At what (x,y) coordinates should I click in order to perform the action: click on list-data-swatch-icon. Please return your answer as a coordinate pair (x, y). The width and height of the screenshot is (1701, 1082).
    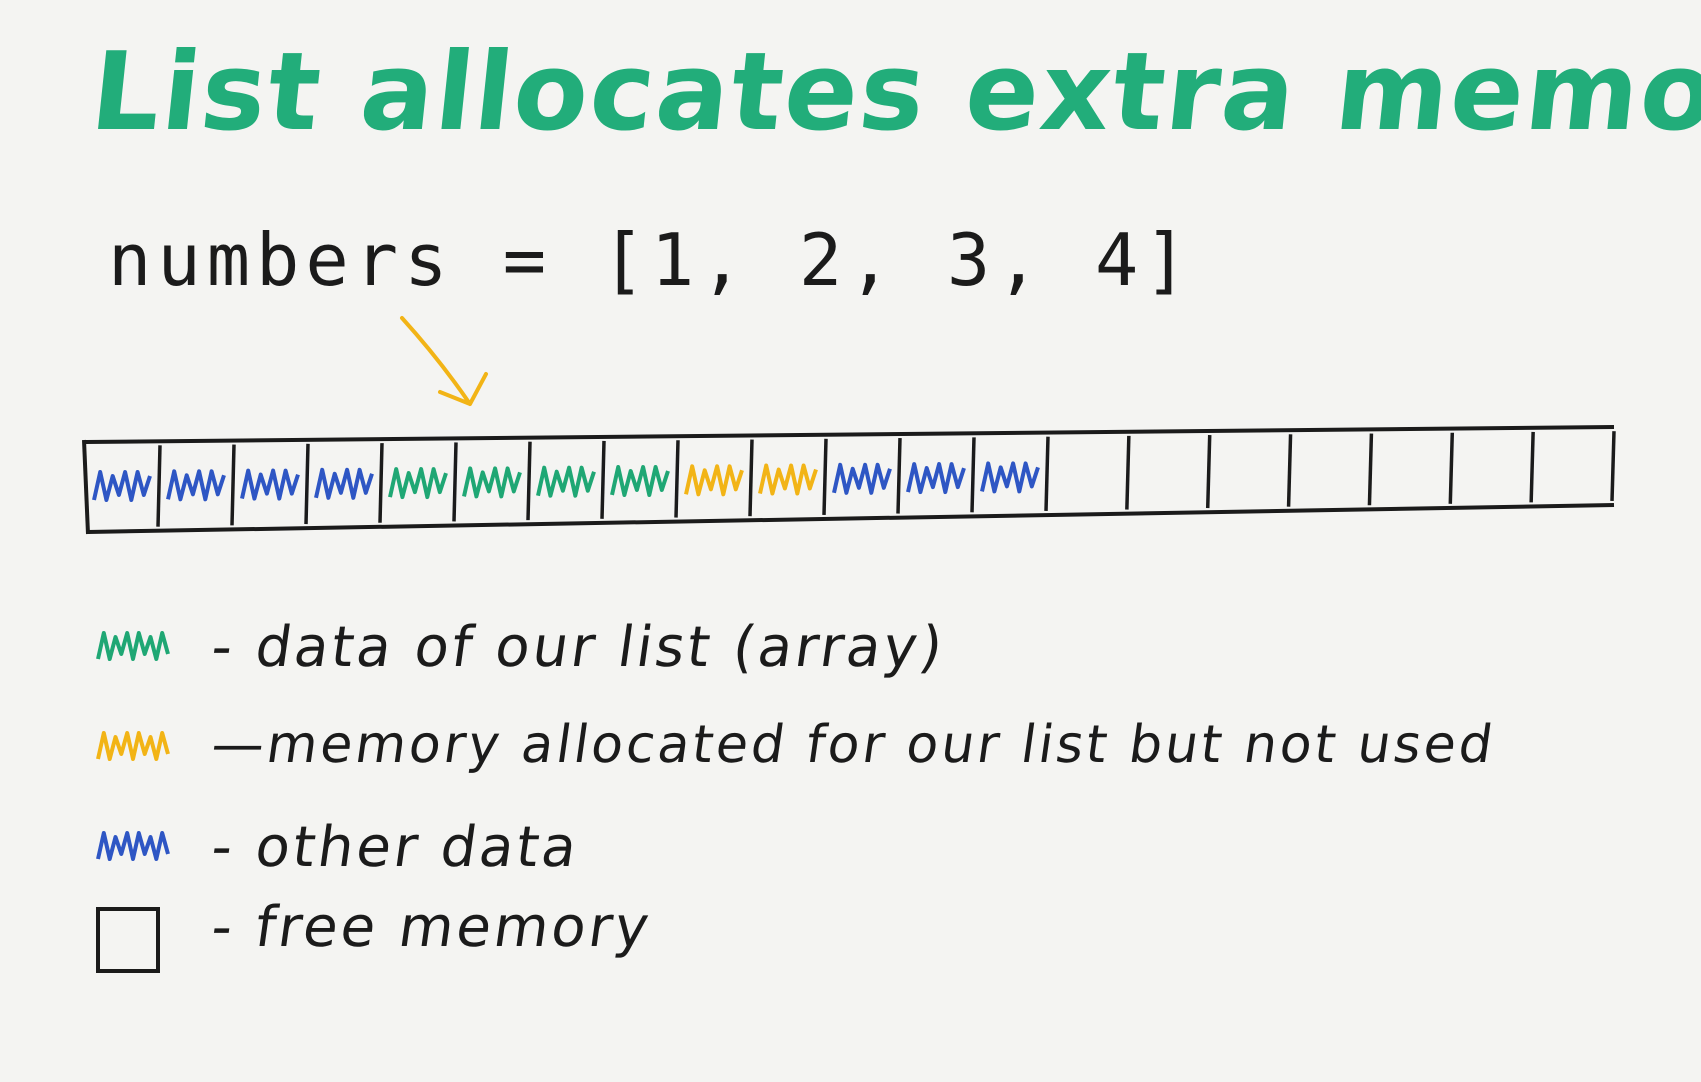
    Looking at the image, I should click on (133, 646).